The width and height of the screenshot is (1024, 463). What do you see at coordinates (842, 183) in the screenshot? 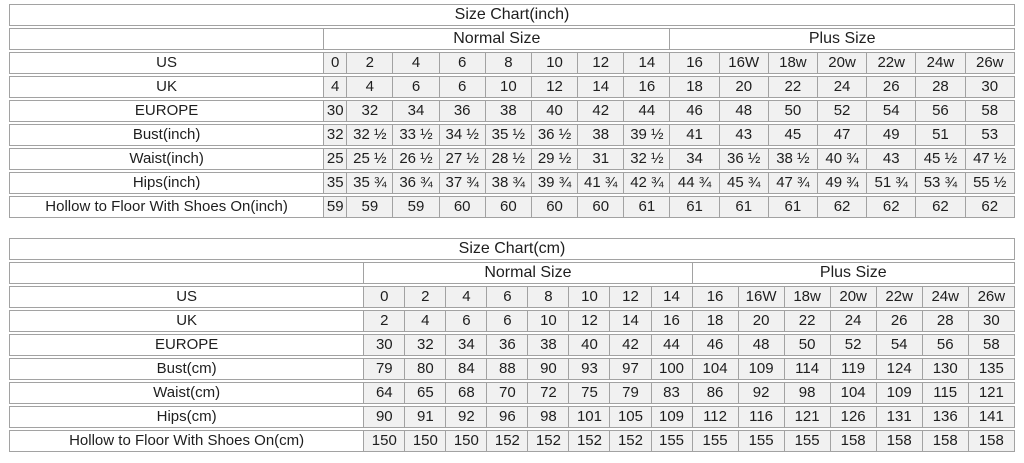
I see `size-value-cell: 49 ¾` at bounding box center [842, 183].